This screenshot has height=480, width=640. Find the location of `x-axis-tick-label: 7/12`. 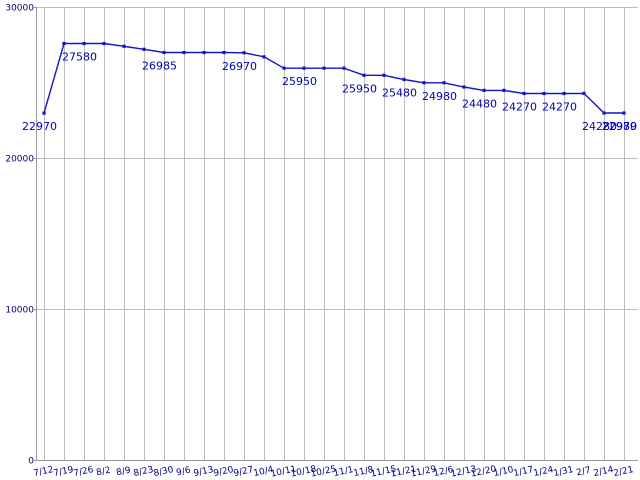

x-axis-tick-label: 7/12 is located at coordinates (44, 472).